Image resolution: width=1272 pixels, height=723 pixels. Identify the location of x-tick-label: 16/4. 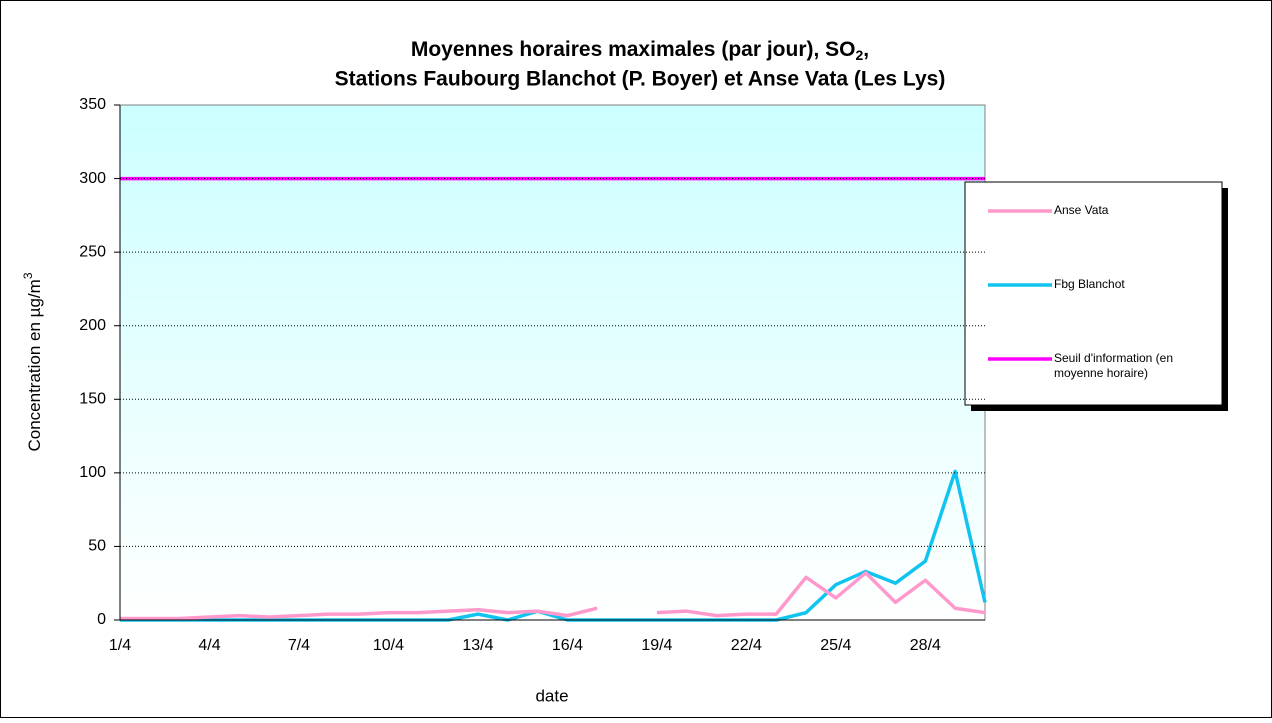
(567, 645).